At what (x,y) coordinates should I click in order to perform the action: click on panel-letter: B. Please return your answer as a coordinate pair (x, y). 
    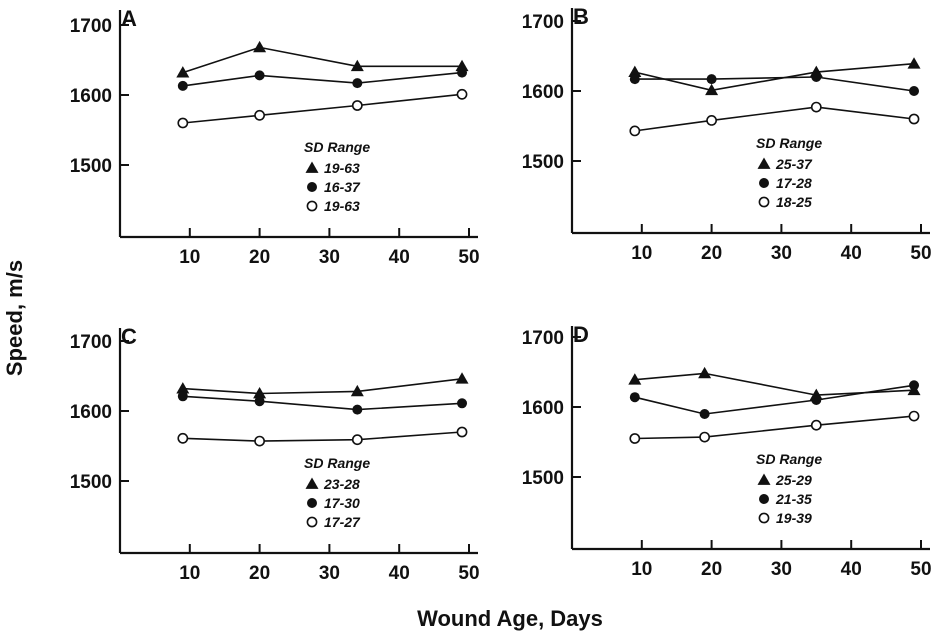
    Looking at the image, I should click on (581, 16).